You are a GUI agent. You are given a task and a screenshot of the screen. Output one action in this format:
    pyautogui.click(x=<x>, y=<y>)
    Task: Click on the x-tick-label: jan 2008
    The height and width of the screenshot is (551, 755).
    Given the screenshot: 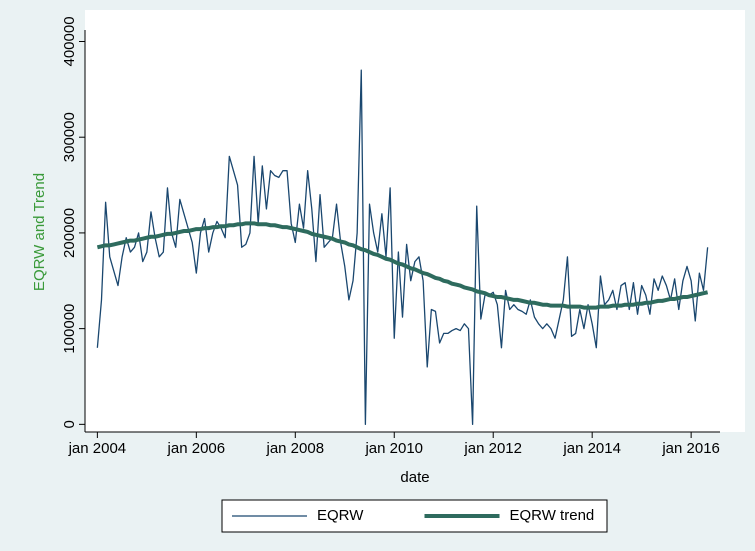 What is the action you would take?
    pyautogui.click(x=295, y=448)
    